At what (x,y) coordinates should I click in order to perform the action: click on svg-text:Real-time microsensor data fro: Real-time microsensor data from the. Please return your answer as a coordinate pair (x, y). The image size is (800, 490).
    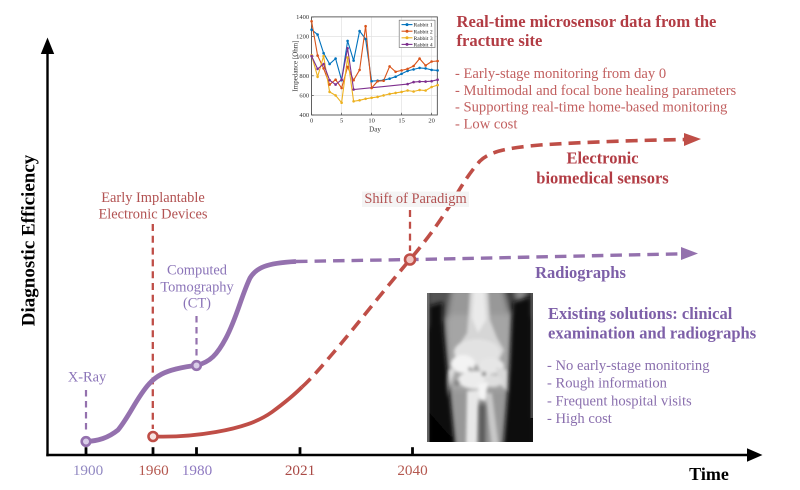
    Looking at the image, I should click on (587, 21).